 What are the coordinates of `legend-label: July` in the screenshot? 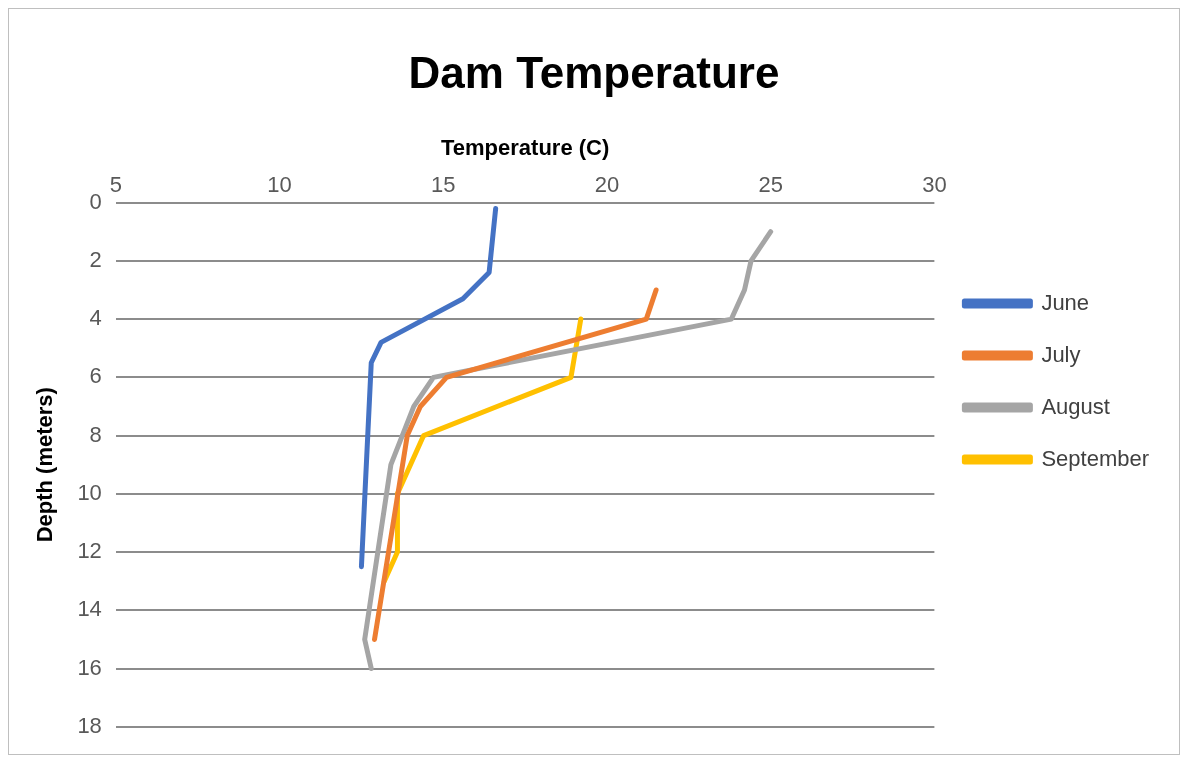 It's located at (1061, 354).